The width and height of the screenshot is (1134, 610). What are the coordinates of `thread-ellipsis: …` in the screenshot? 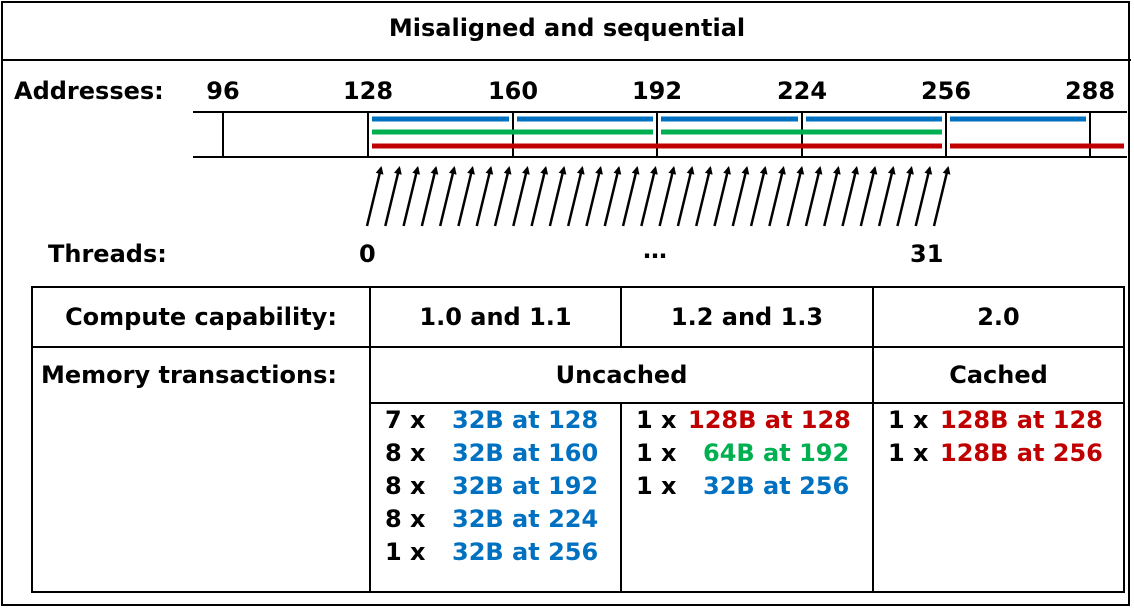 It's located at (655, 250).